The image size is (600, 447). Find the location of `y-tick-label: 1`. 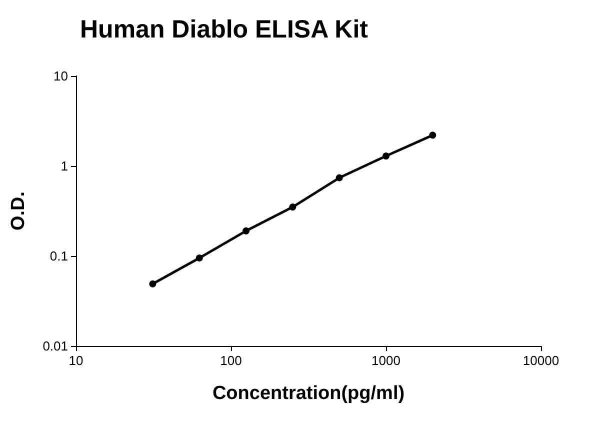

y-tick-label: 1 is located at coordinates (64, 166).